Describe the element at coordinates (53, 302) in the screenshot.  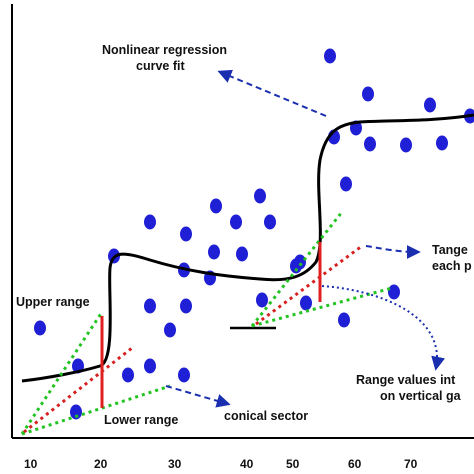
I see `label-upper-range: Upper range` at that location.